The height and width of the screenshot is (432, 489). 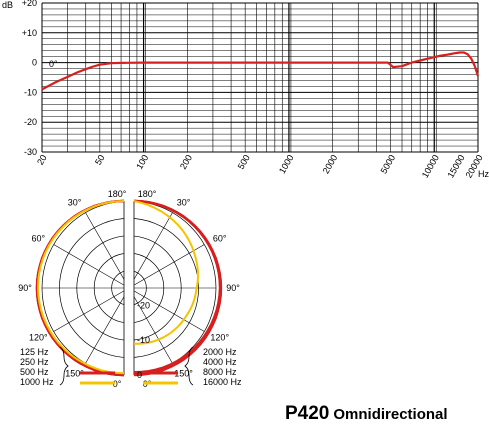 What do you see at coordinates (74, 374) in the screenshot?
I see `angle-label-left: 150°` at bounding box center [74, 374].